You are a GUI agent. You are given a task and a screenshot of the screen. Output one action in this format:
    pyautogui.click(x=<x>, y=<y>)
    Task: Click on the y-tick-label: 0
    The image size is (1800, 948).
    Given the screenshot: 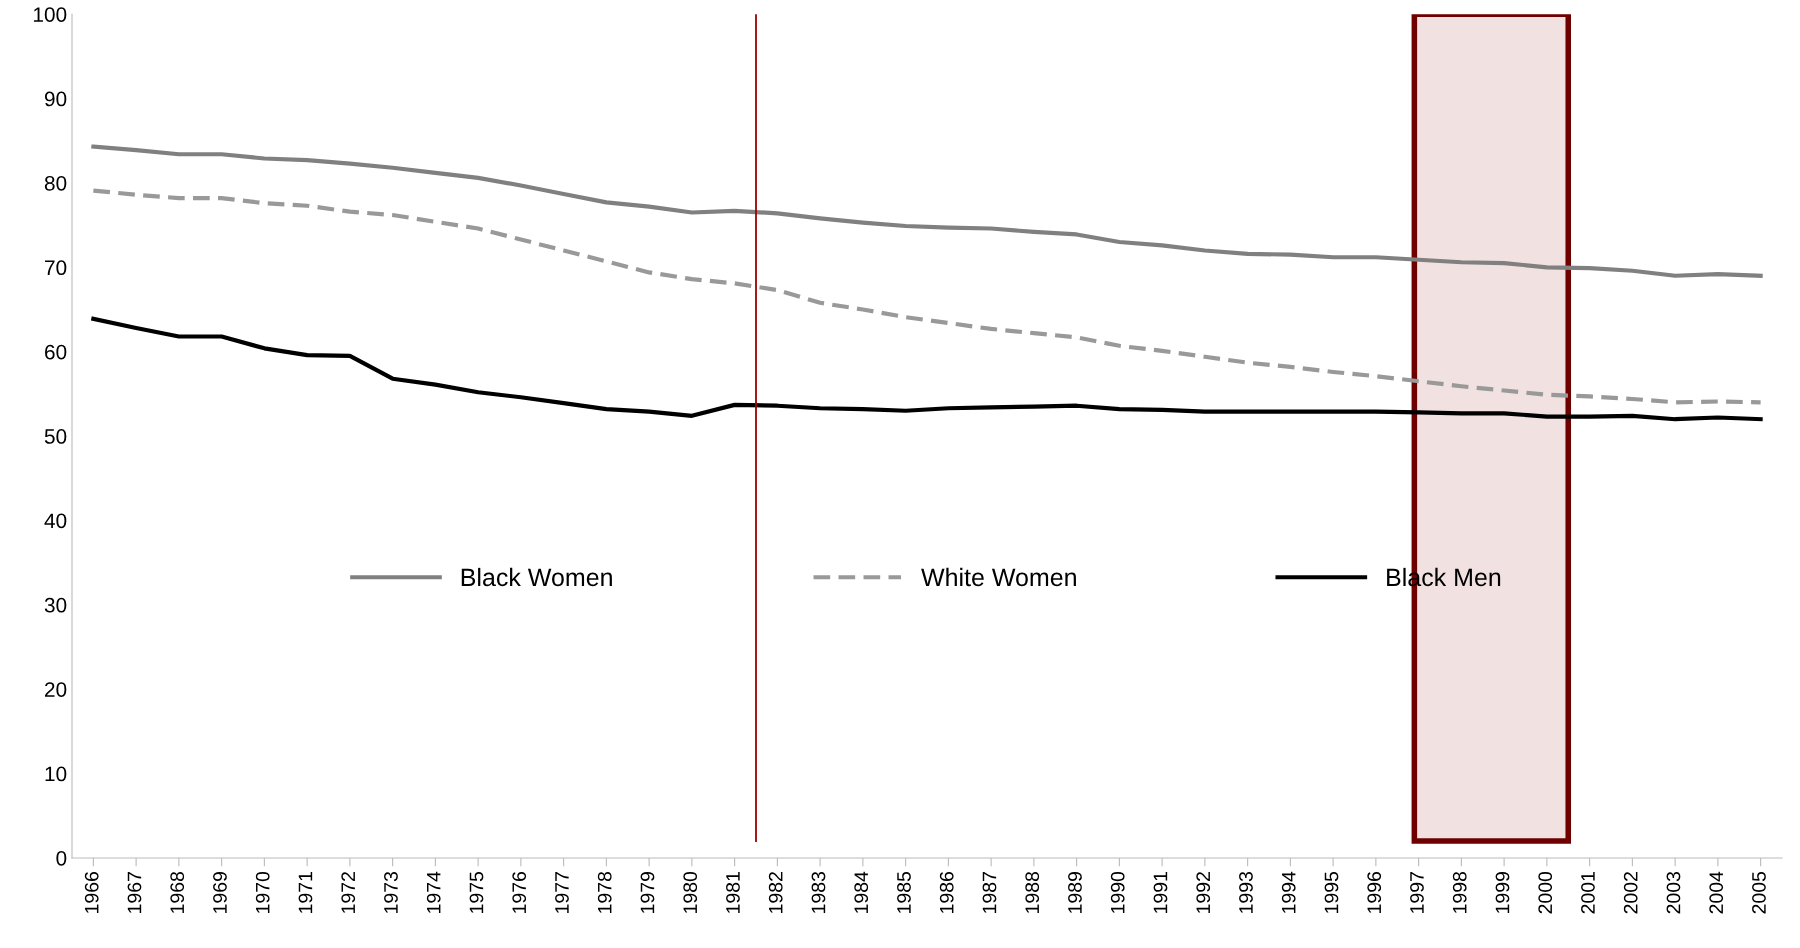 What is the action you would take?
    pyautogui.click(x=61, y=858)
    